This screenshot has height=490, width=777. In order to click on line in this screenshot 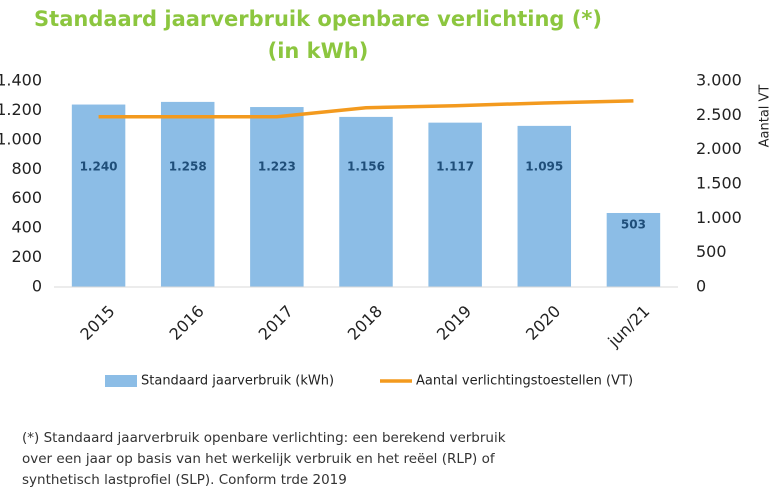, I will do `click(366, 109)`.